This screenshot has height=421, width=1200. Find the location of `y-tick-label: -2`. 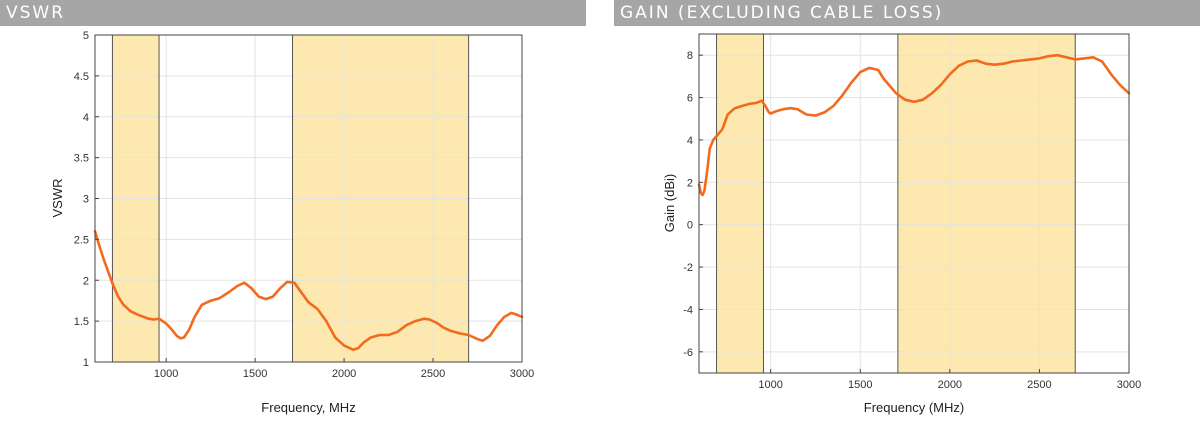

y-tick-label: -2 is located at coordinates (688, 268).